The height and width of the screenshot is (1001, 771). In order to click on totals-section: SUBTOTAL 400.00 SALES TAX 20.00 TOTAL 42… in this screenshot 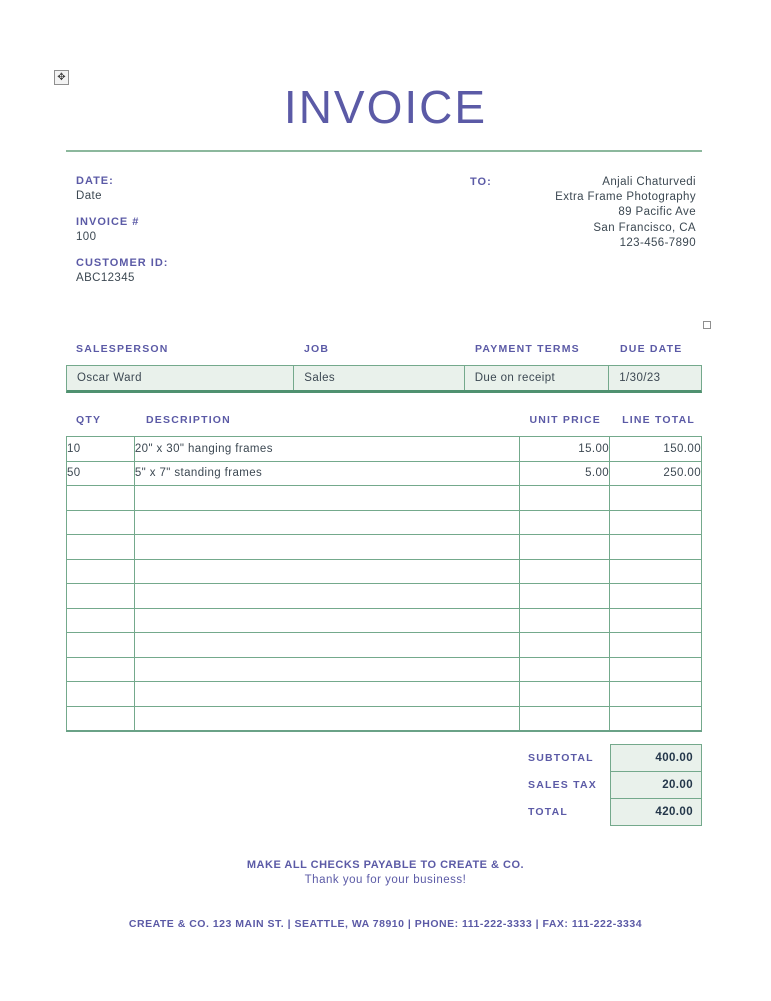, I will do `click(384, 785)`.